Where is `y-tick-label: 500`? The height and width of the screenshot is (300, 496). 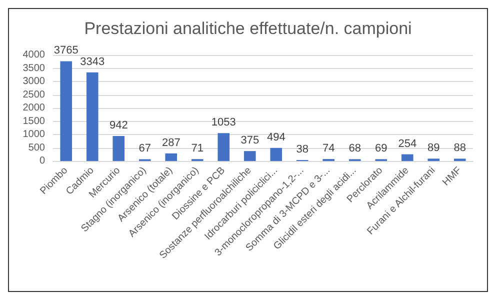
y-tick-label: 500 is located at coordinates (37, 148).